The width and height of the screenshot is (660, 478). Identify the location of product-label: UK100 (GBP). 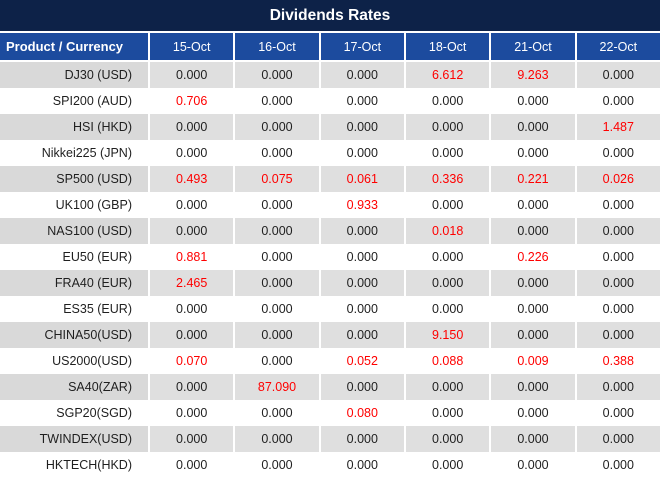
(93, 205).